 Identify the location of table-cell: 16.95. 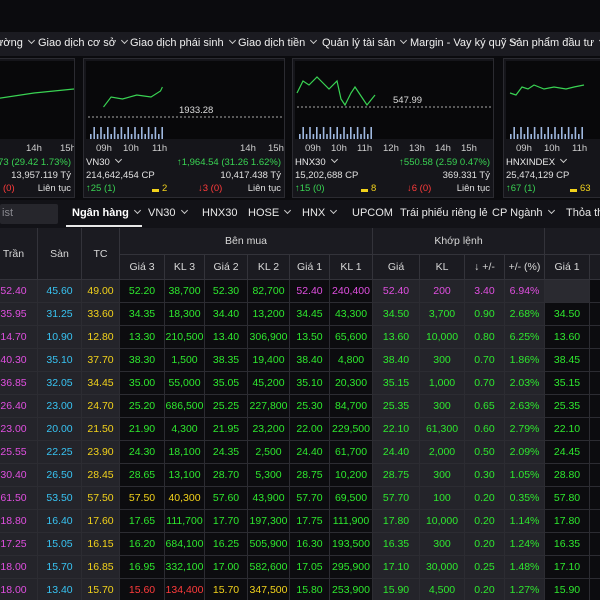
(142, 567).